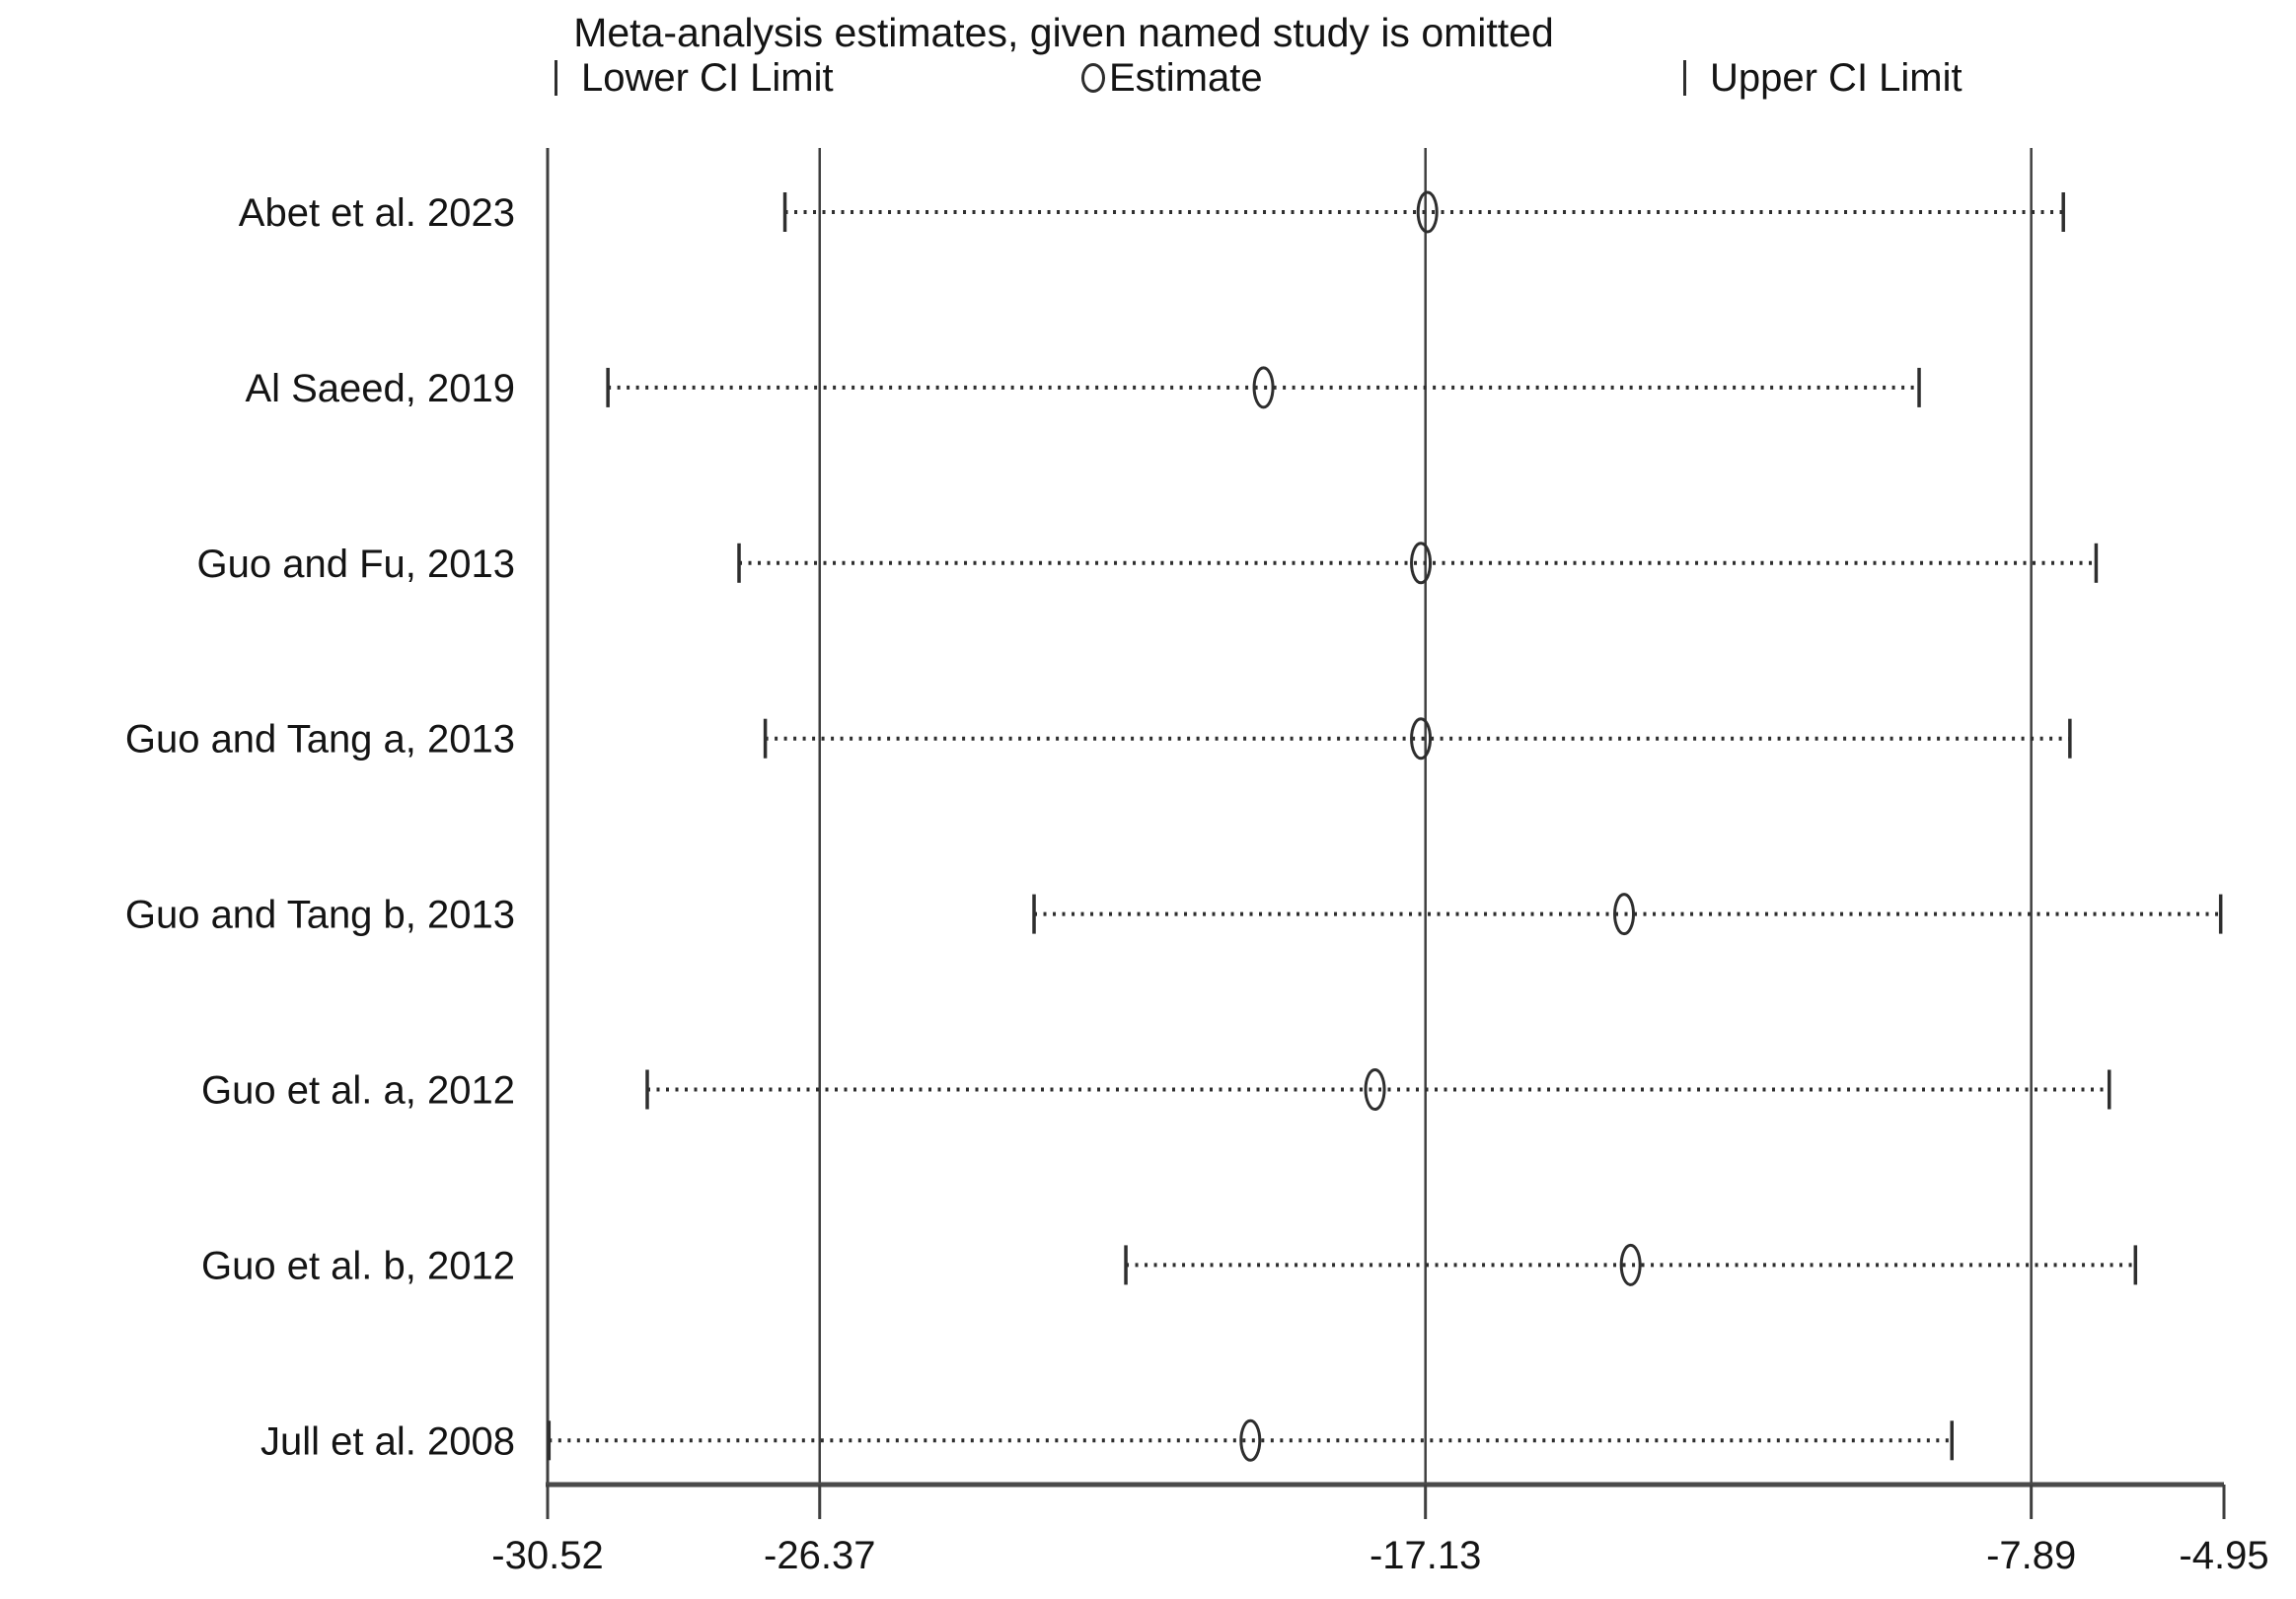 This screenshot has height=1599, width=2296. What do you see at coordinates (547, 1556) in the screenshot?
I see `x-axis-tick-label: -30.52` at bounding box center [547, 1556].